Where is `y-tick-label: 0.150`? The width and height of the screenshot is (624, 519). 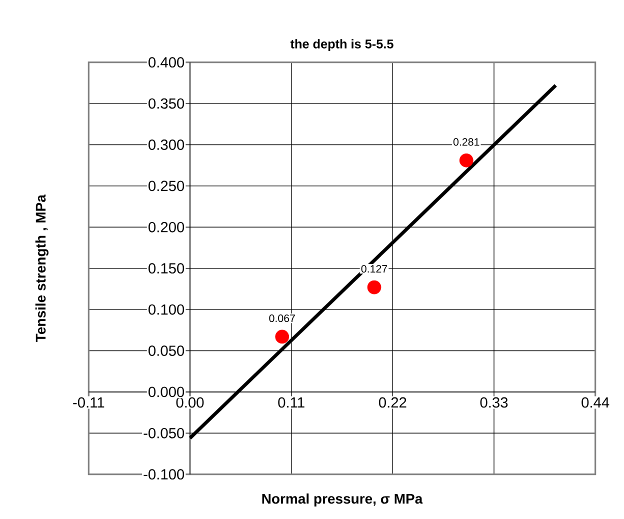
y-tick-label: 0.150 is located at coordinates (166, 268).